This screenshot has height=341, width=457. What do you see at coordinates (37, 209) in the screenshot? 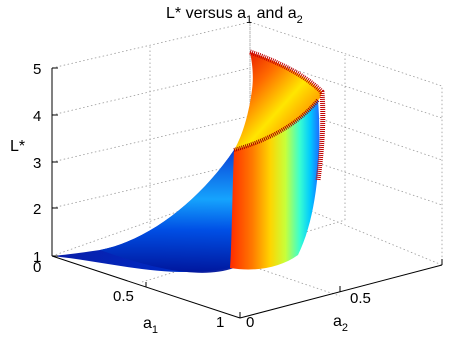
I see `z-tick-2: 2` at bounding box center [37, 209].